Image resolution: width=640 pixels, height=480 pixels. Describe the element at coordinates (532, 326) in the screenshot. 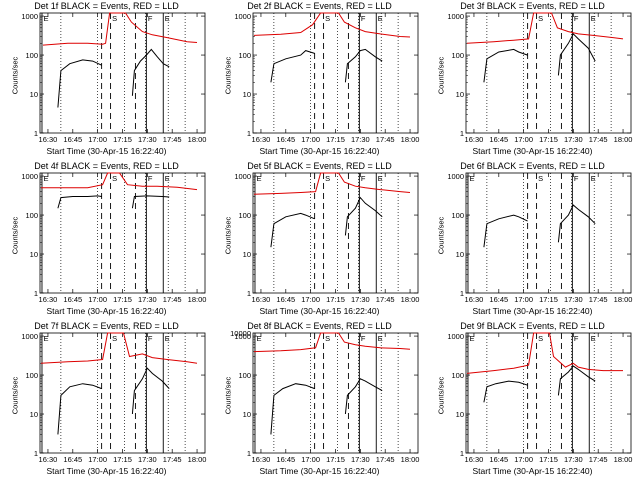

I see `chart-title: Det 9f BLACK = Events, RED = LLD` at that location.